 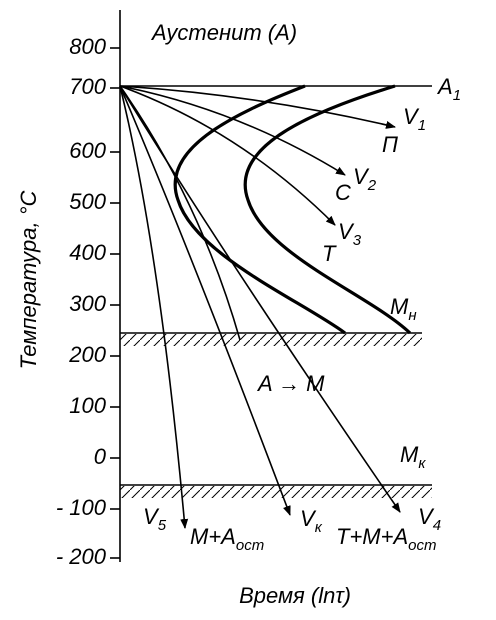 I want to click on label: A → M, so click(x=290, y=383).